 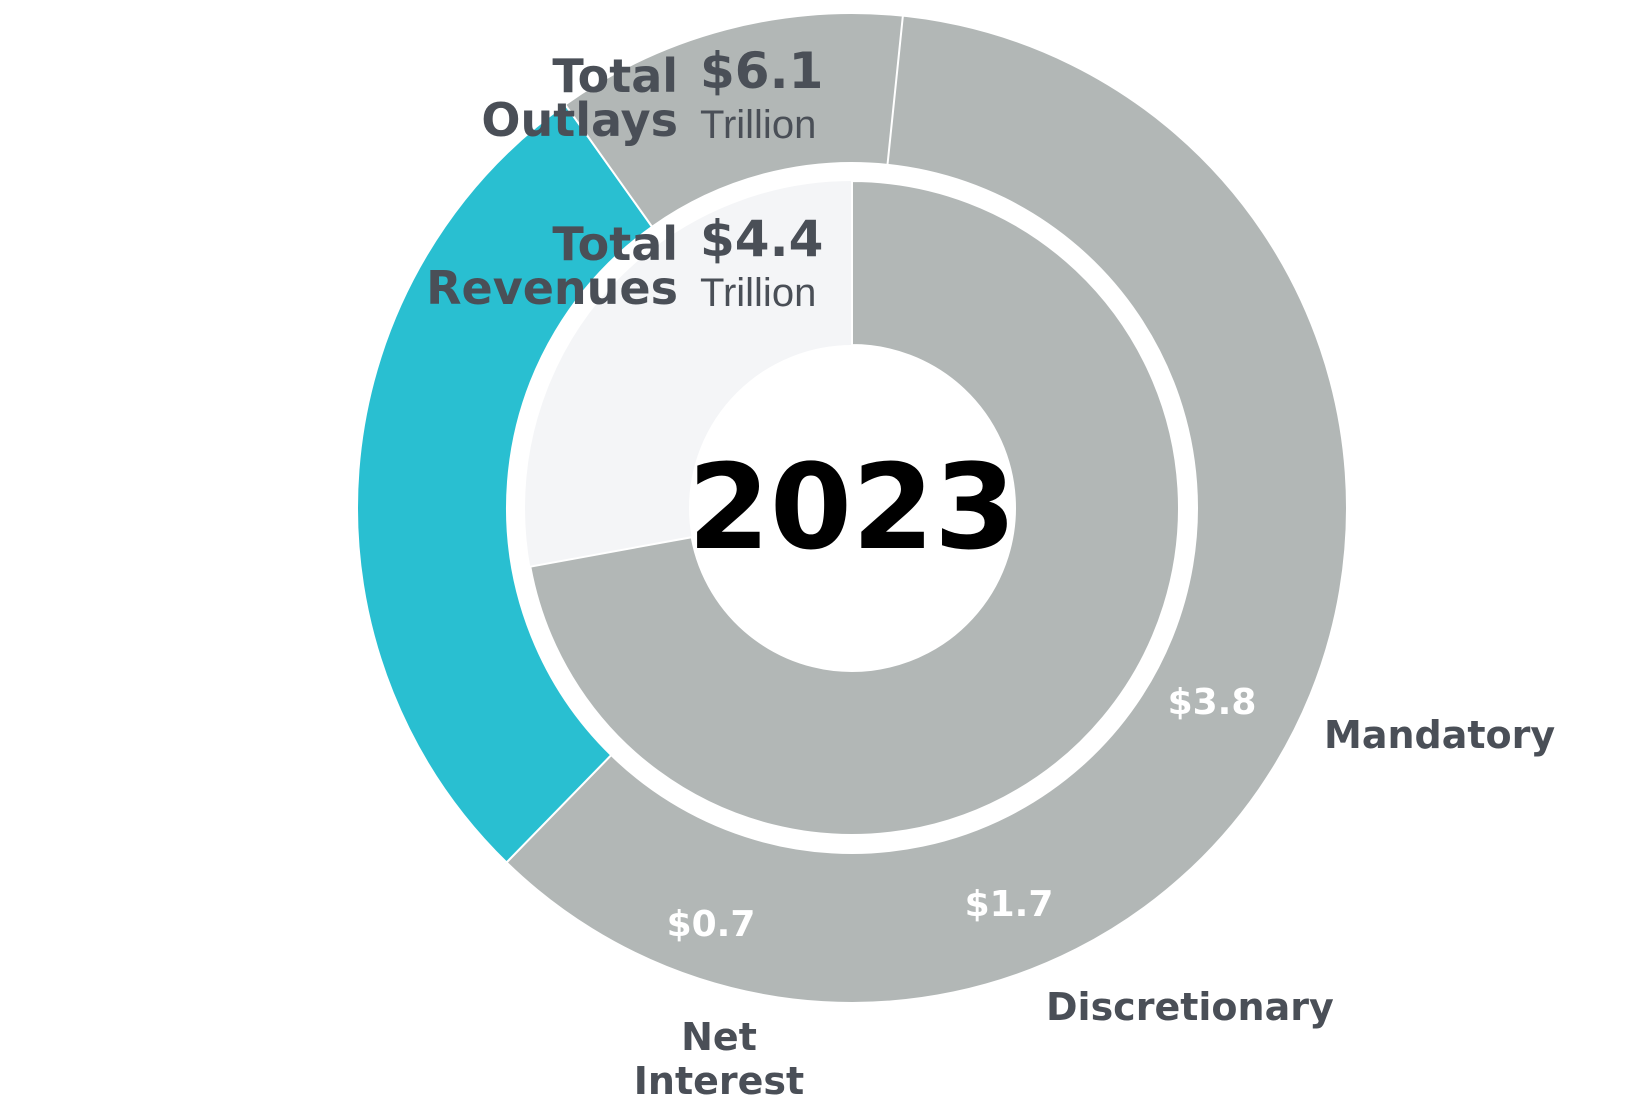 I want to click on year-label: 2023, so click(x=852, y=507).